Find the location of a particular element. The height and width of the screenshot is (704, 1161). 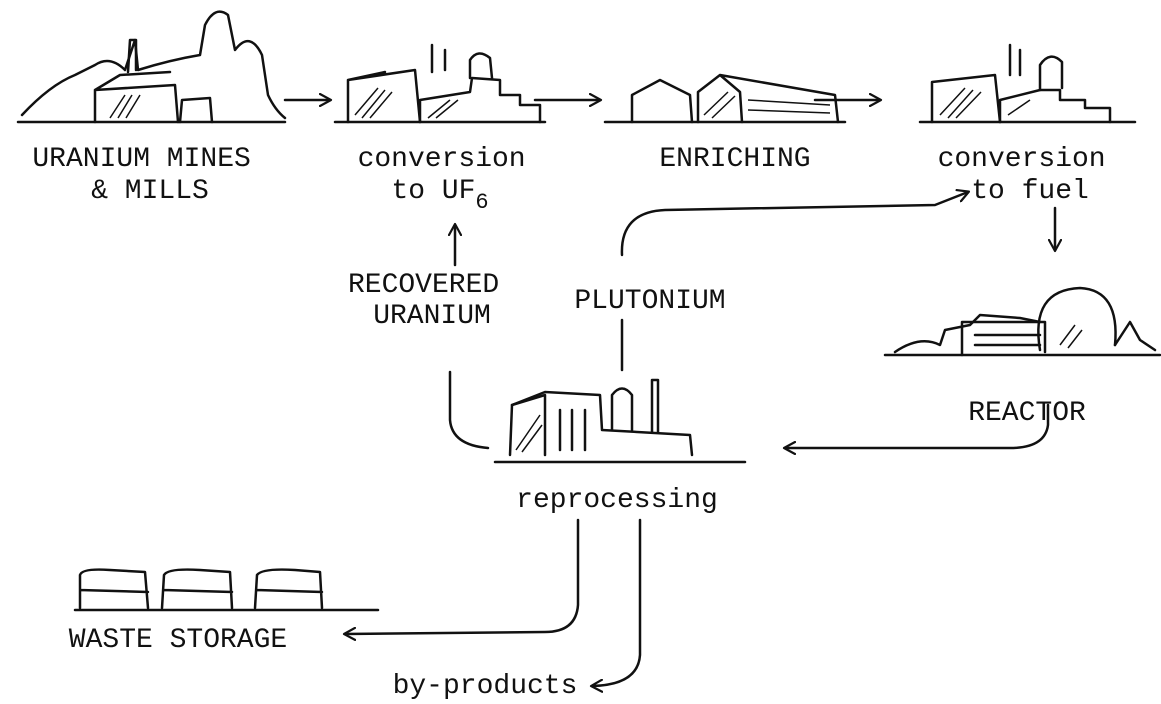

waste-storage-sketch is located at coordinates (226, 590).